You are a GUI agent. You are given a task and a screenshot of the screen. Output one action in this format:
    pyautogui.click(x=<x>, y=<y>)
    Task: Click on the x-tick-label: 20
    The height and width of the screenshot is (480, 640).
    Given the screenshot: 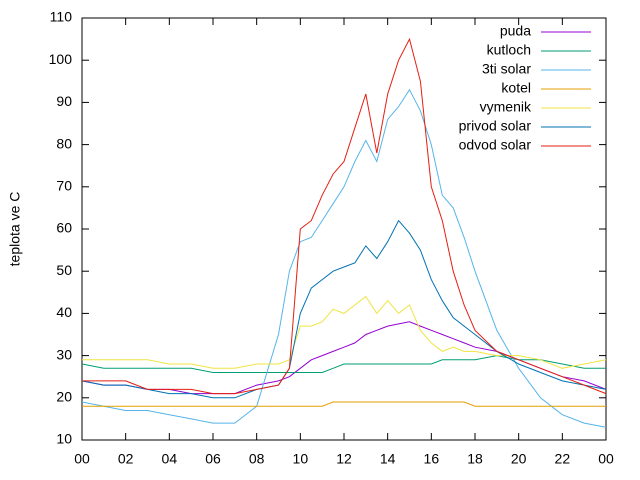 What is the action you would take?
    pyautogui.click(x=519, y=459)
    